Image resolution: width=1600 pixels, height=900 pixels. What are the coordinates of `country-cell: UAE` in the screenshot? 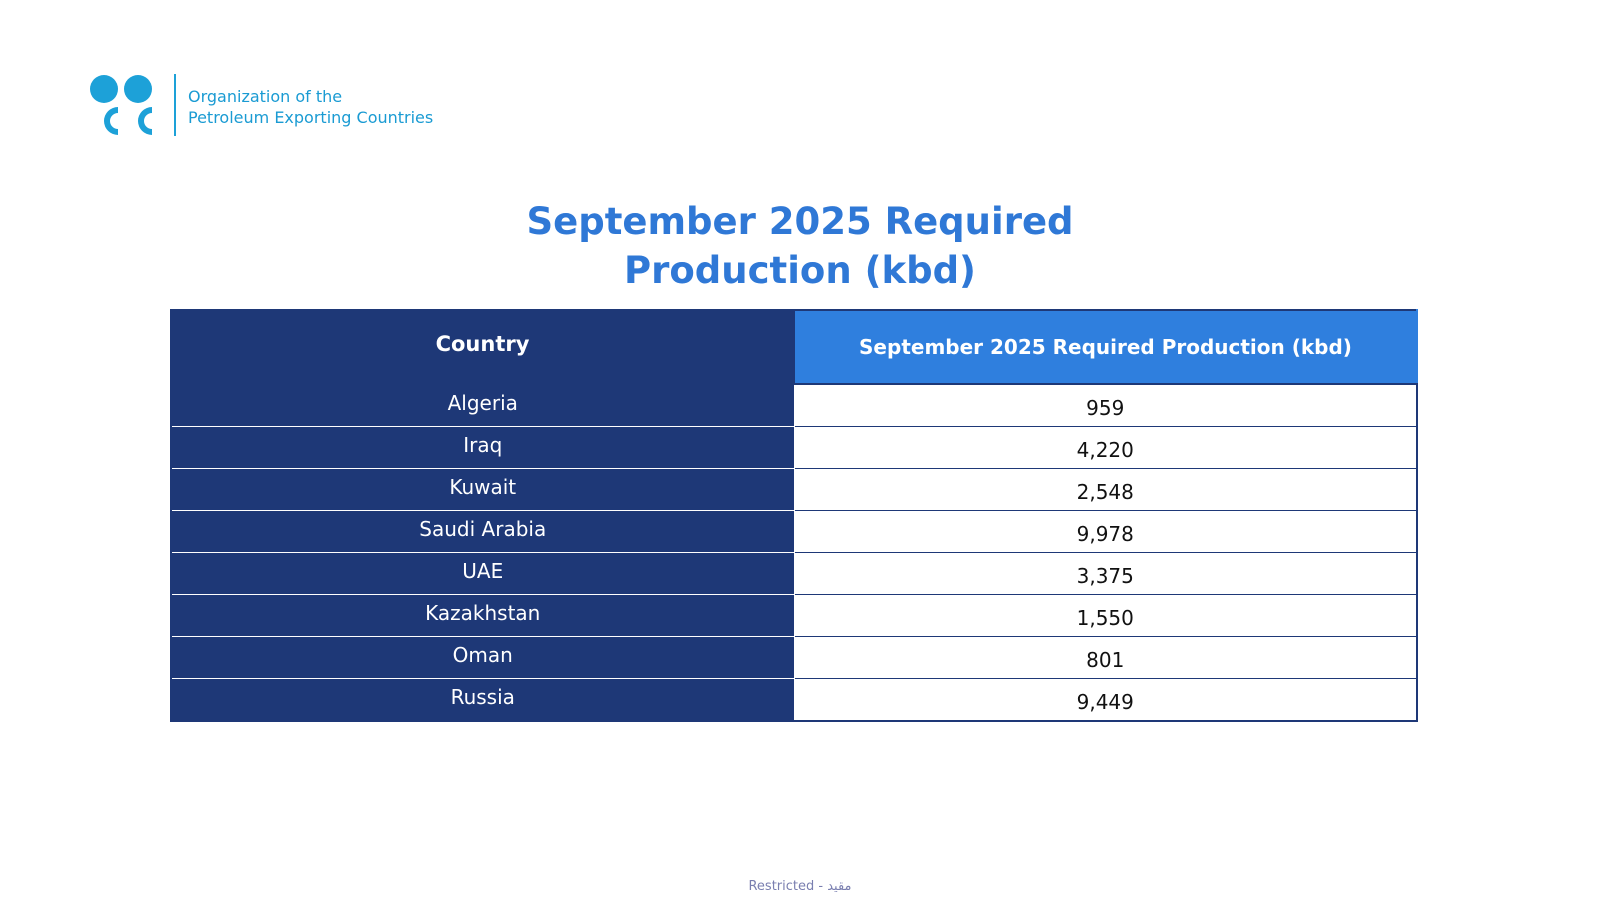 It's located at (482, 573).